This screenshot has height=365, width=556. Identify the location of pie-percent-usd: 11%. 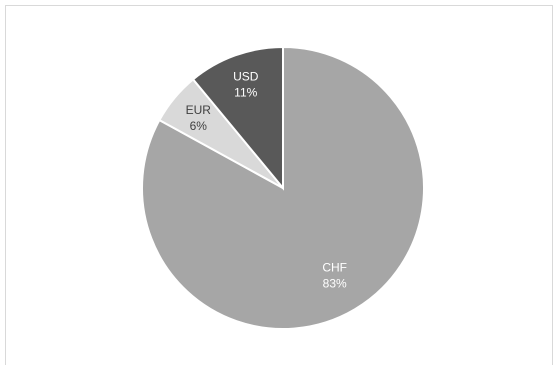
(245, 93).